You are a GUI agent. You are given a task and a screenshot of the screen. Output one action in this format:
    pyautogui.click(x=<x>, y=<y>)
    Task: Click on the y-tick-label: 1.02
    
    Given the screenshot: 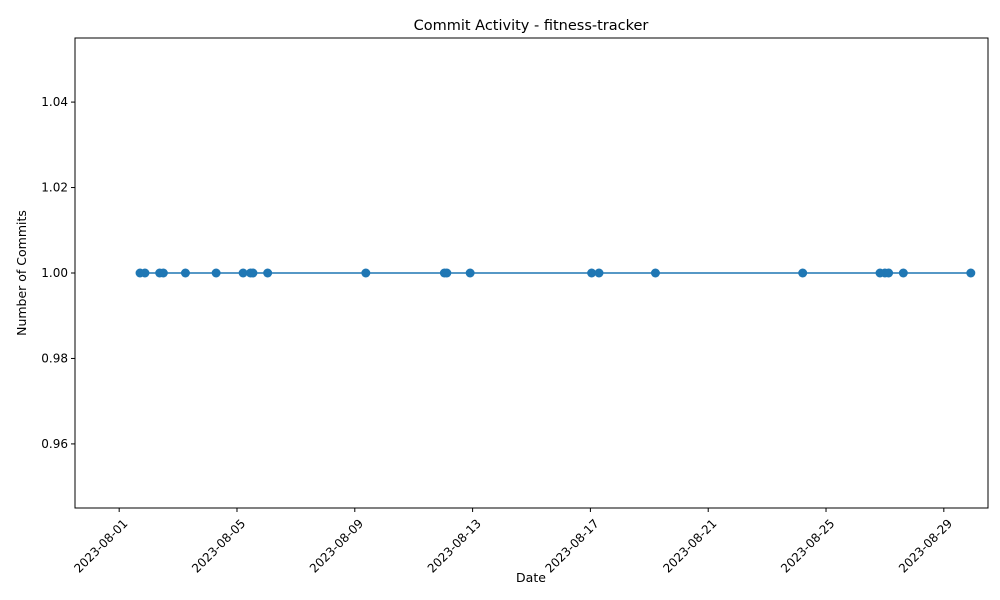 What is the action you would take?
    pyautogui.click(x=54, y=188)
    